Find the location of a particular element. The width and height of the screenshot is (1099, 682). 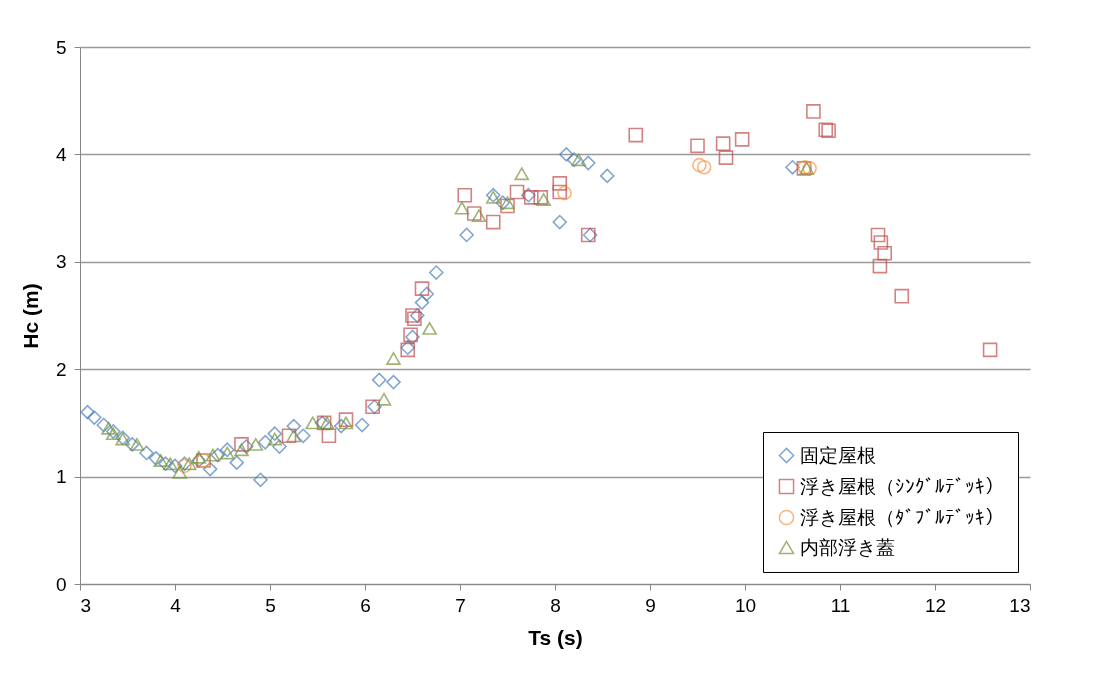

y-tick-label: 0 is located at coordinates (61, 584).